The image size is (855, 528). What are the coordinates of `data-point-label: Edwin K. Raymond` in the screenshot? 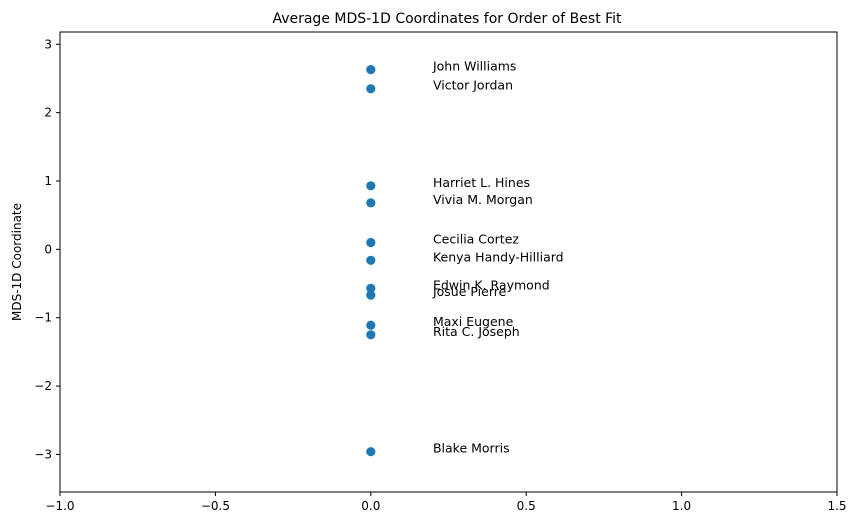 It's located at (491, 284).